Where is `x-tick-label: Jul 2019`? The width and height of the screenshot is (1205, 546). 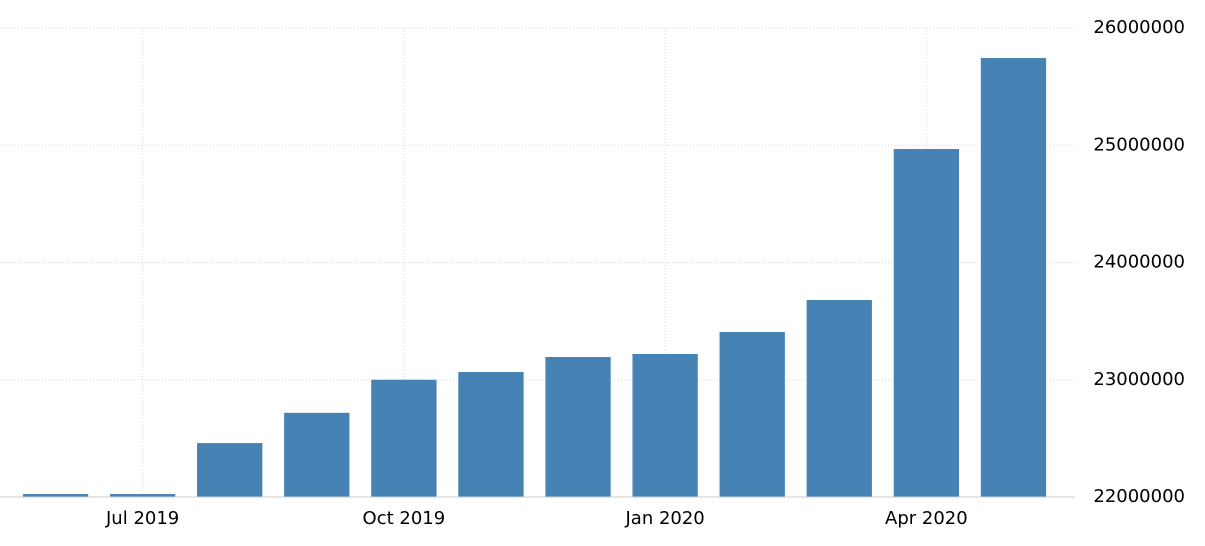
x-tick-label: Jul 2019 is located at coordinates (142, 518).